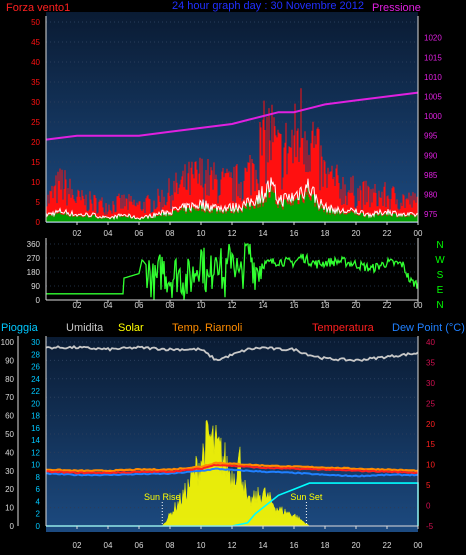 The image size is (466, 555). I want to click on tick-label-pressure: 1010, so click(433, 77).